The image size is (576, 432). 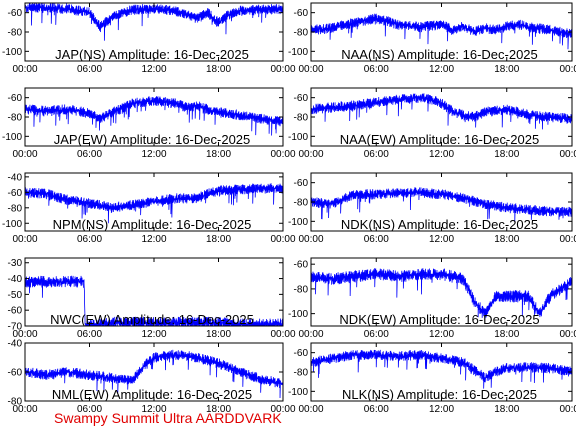 What do you see at coordinates (15, 327) in the screenshot?
I see `y-tick-label: -70` at bounding box center [15, 327].